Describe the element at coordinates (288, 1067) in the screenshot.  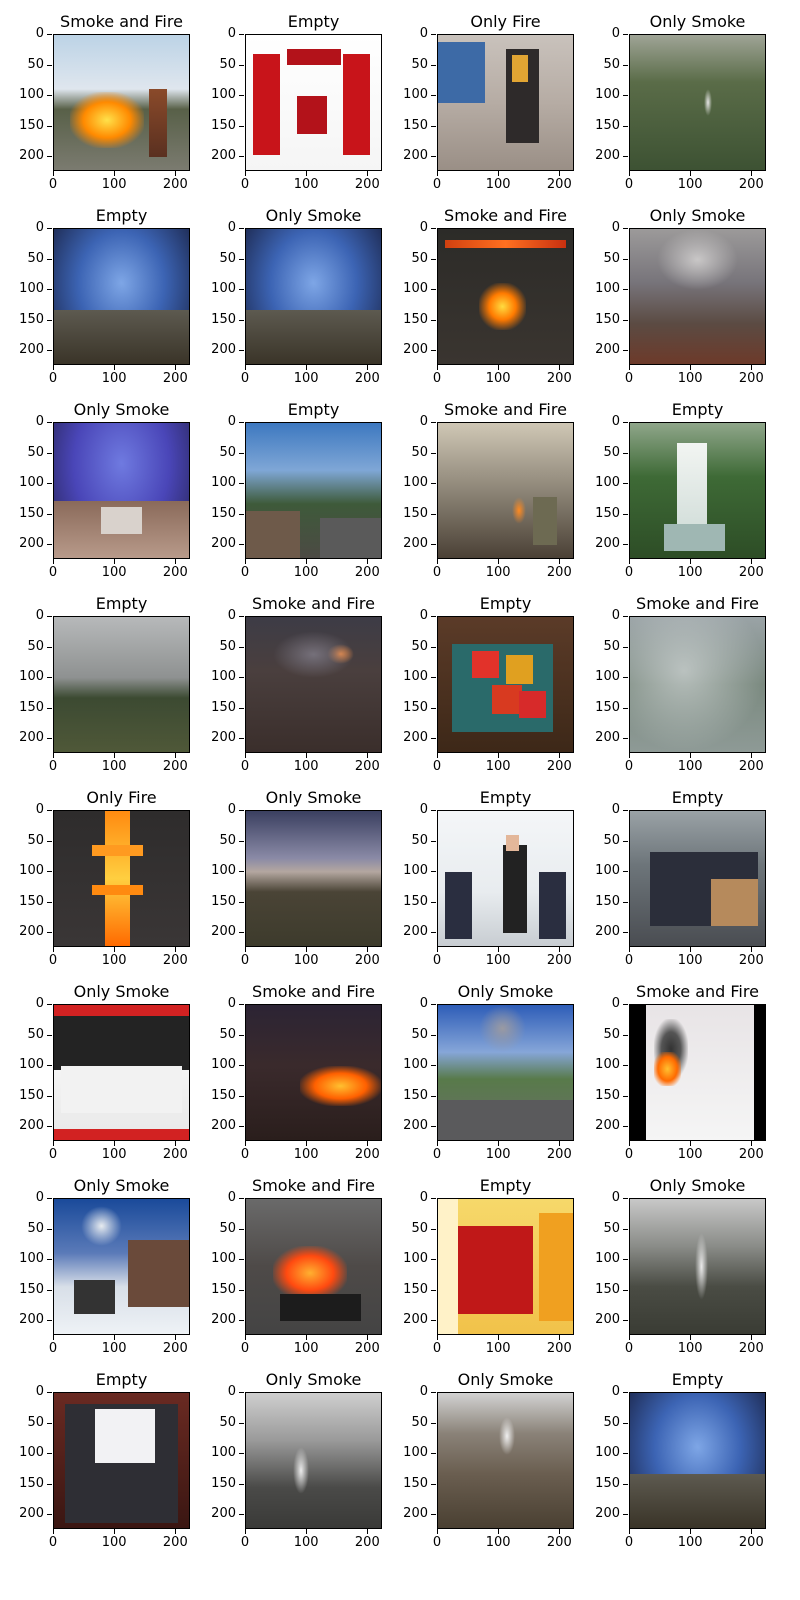
I see `grid-panel: Smoke and Fire 0 50 100 150 200 0 100 200` at that location.